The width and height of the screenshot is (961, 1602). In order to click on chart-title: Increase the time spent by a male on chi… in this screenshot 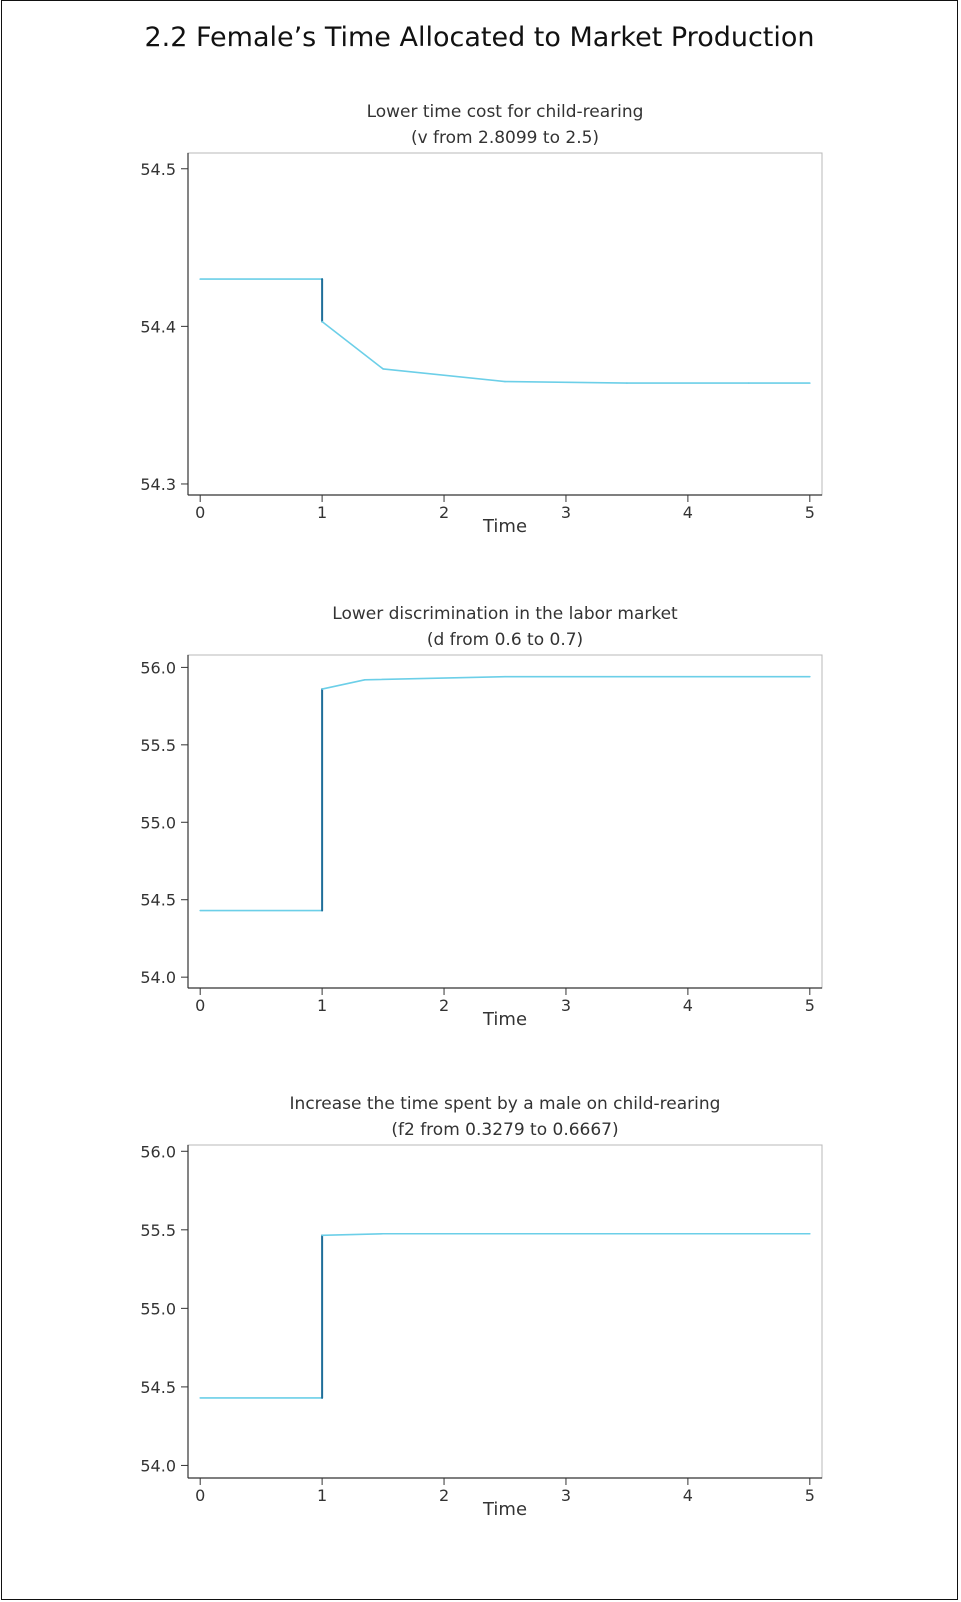, I will do `click(505, 1104)`.